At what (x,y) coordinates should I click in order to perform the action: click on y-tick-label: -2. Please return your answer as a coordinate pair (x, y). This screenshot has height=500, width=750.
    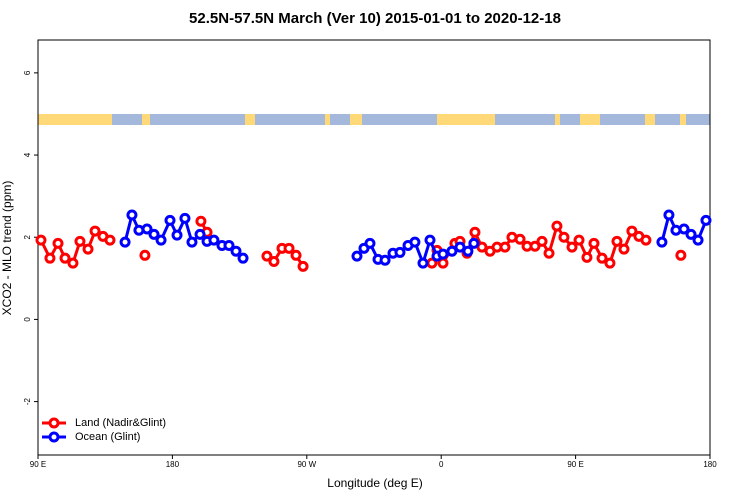
    Looking at the image, I should click on (27, 401).